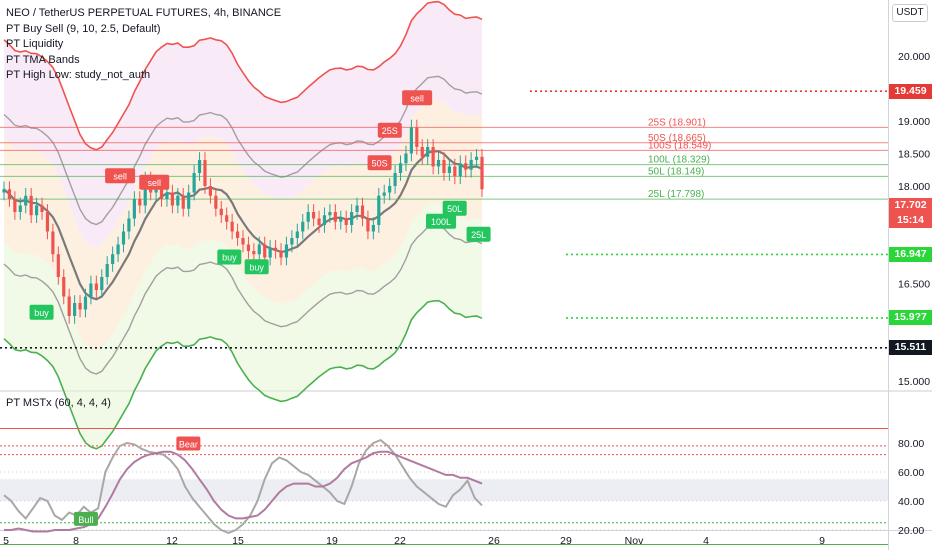 This screenshot has height=550, width=932. What do you see at coordinates (911, 531) in the screenshot?
I see `osc-tick-3: 20.00` at bounding box center [911, 531].